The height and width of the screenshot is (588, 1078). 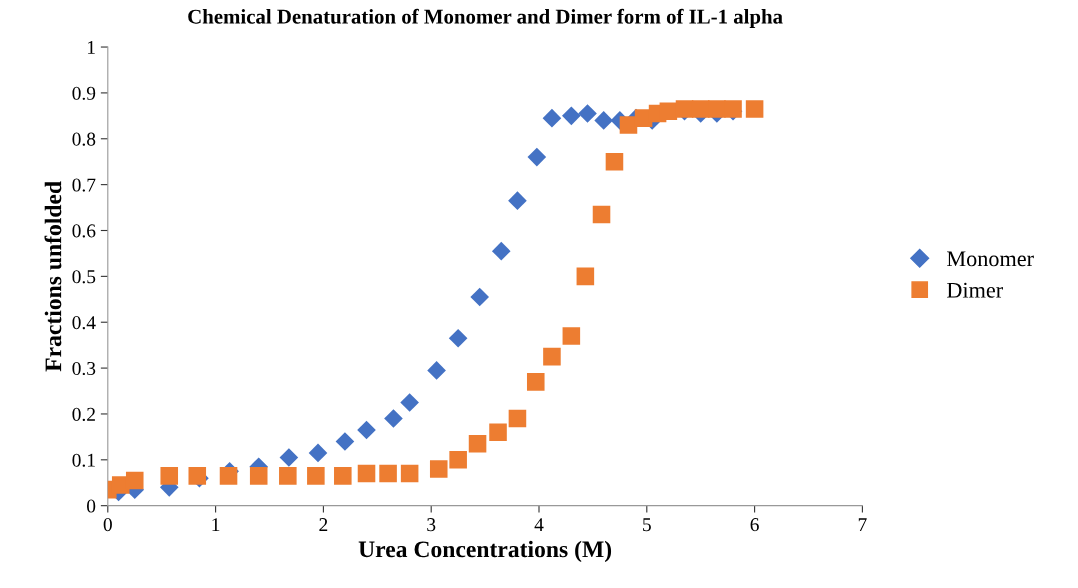 What do you see at coordinates (84, 185) in the screenshot?
I see `y-tick-label: 0.7` at bounding box center [84, 185].